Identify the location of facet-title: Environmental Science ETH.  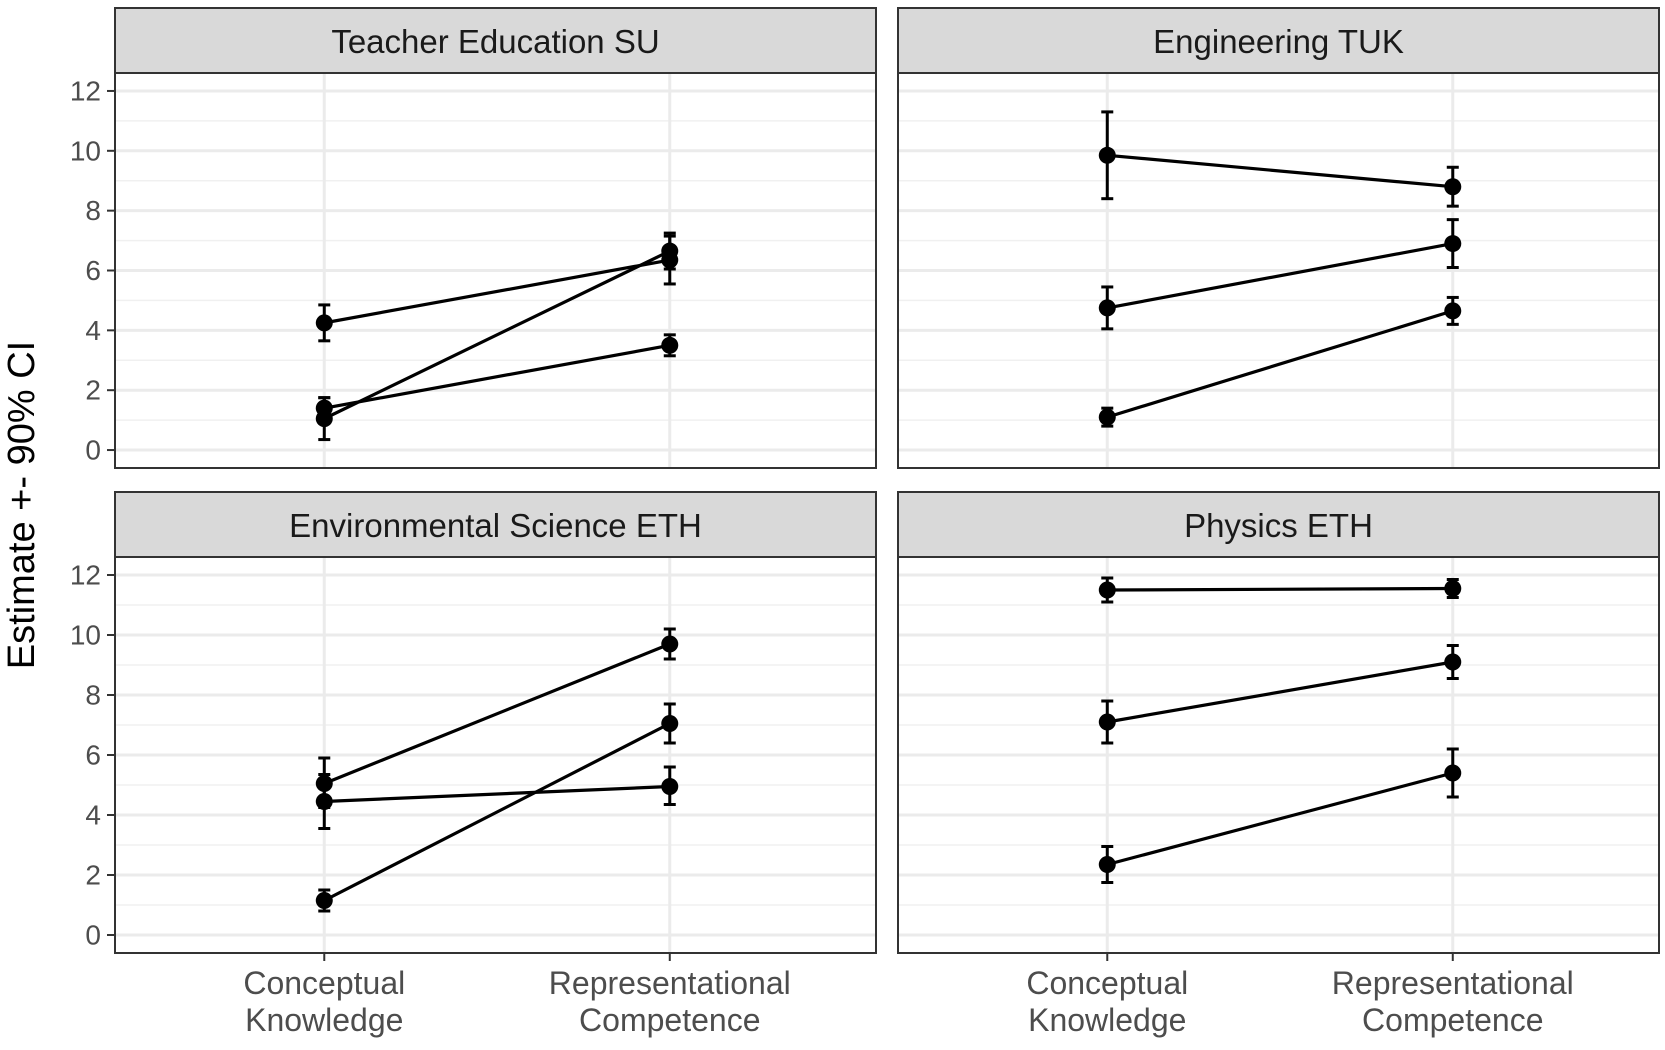
(495, 525).